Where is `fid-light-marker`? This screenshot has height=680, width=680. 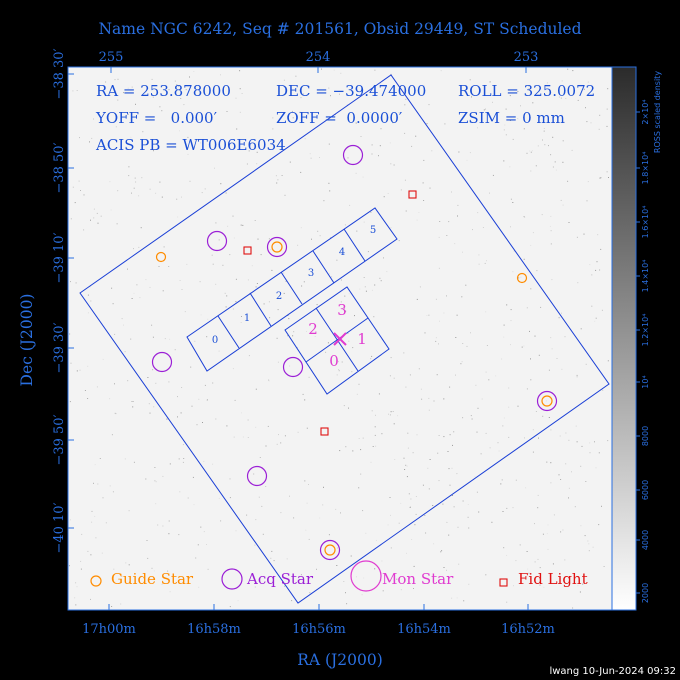
fid-light-marker is located at coordinates (324, 431).